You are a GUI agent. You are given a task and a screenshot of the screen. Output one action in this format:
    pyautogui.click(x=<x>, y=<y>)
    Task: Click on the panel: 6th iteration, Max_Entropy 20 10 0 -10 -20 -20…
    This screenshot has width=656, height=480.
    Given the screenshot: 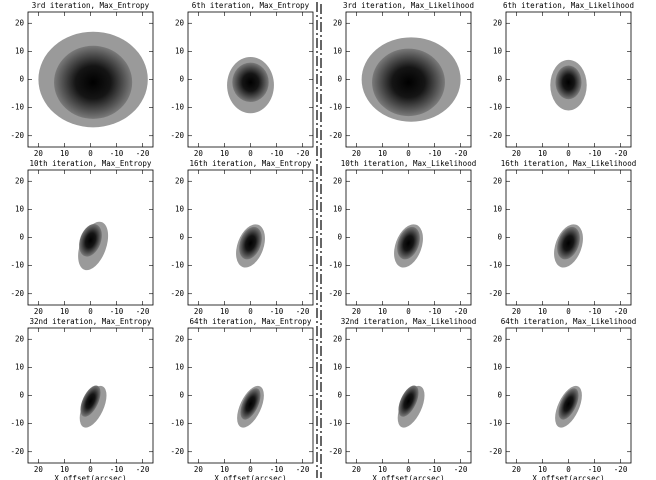 What is the action you would take?
    pyautogui.click(x=242, y=79)
    